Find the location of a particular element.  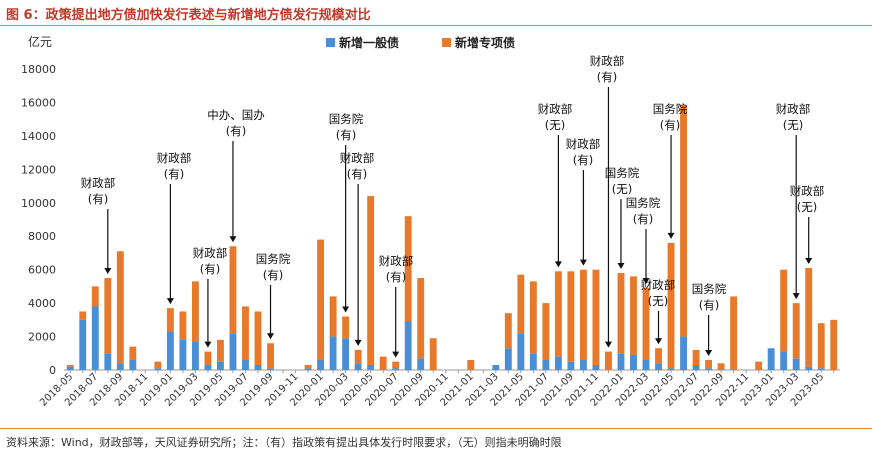

legend-swatch-special is located at coordinates (446, 42).